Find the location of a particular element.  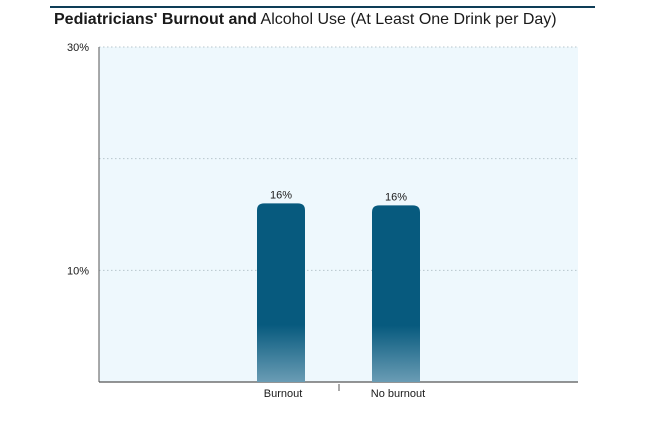

bar-no-burnout is located at coordinates (396, 293).